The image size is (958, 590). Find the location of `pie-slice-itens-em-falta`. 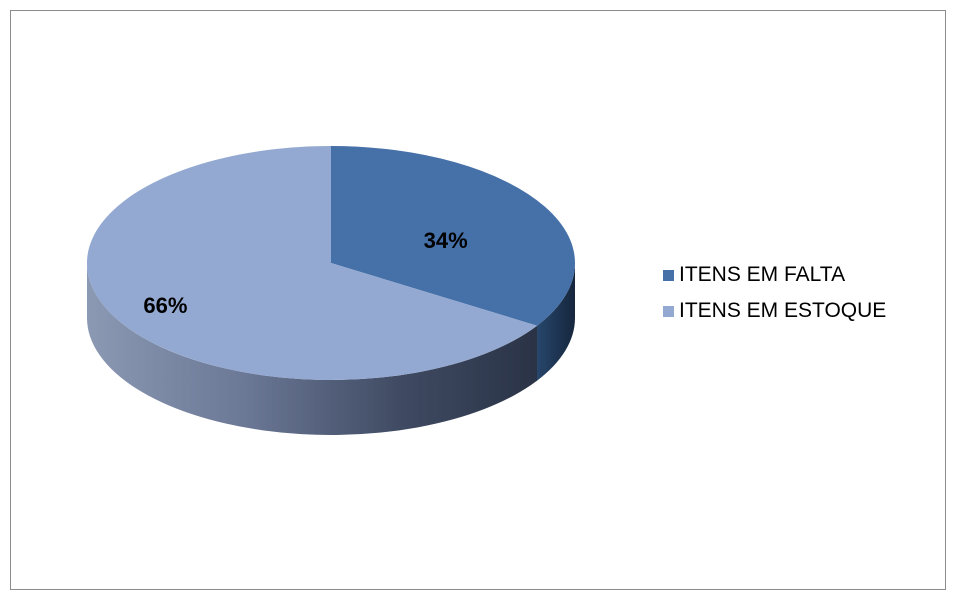

pie-slice-itens-em-falta is located at coordinates (453, 236).